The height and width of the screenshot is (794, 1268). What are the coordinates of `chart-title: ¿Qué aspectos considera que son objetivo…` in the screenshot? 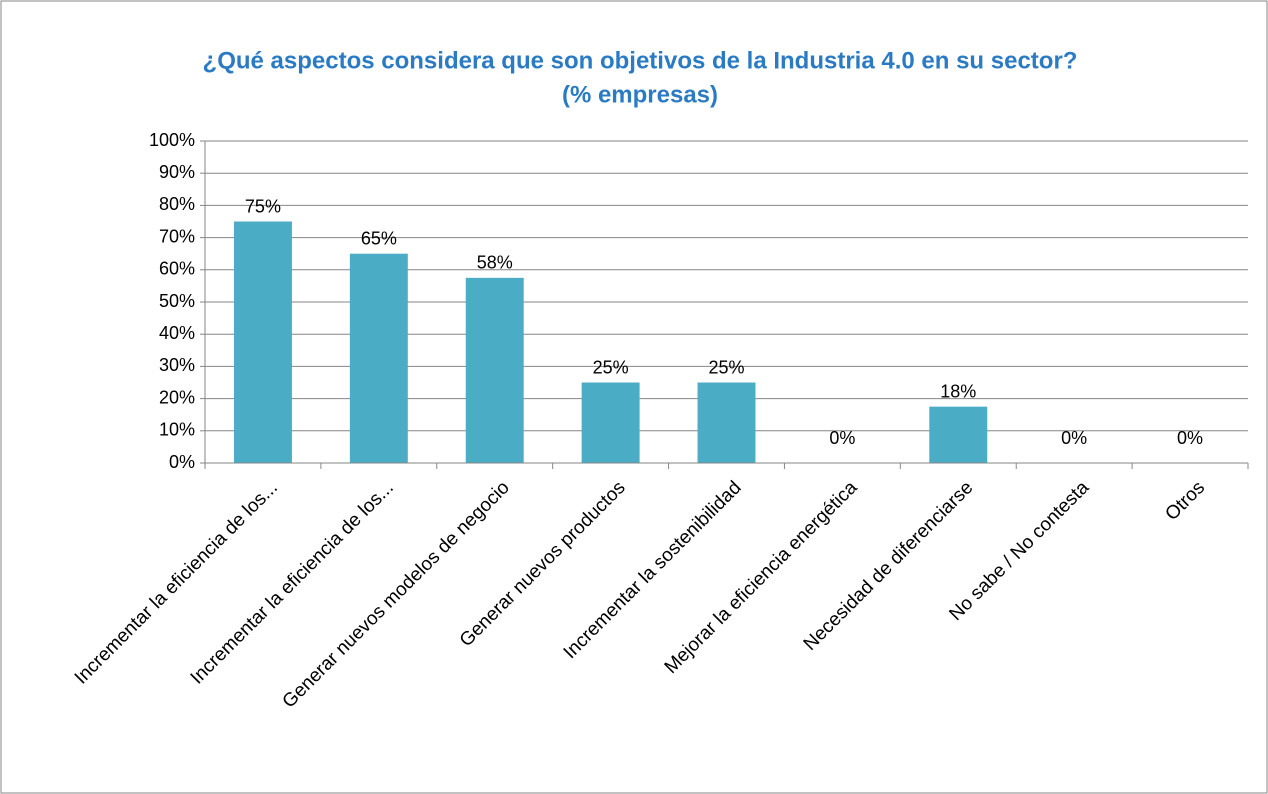 It's located at (640, 60).